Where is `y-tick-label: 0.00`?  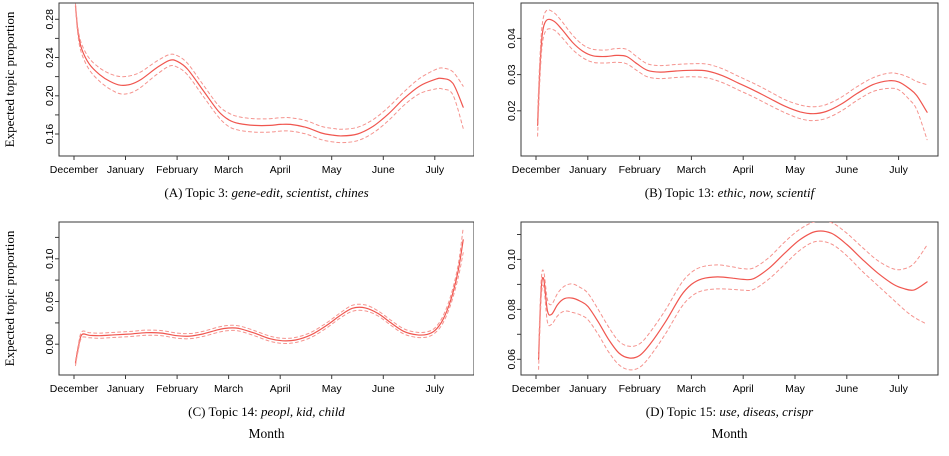 y-tick-label: 0.00 is located at coordinates (50, 344).